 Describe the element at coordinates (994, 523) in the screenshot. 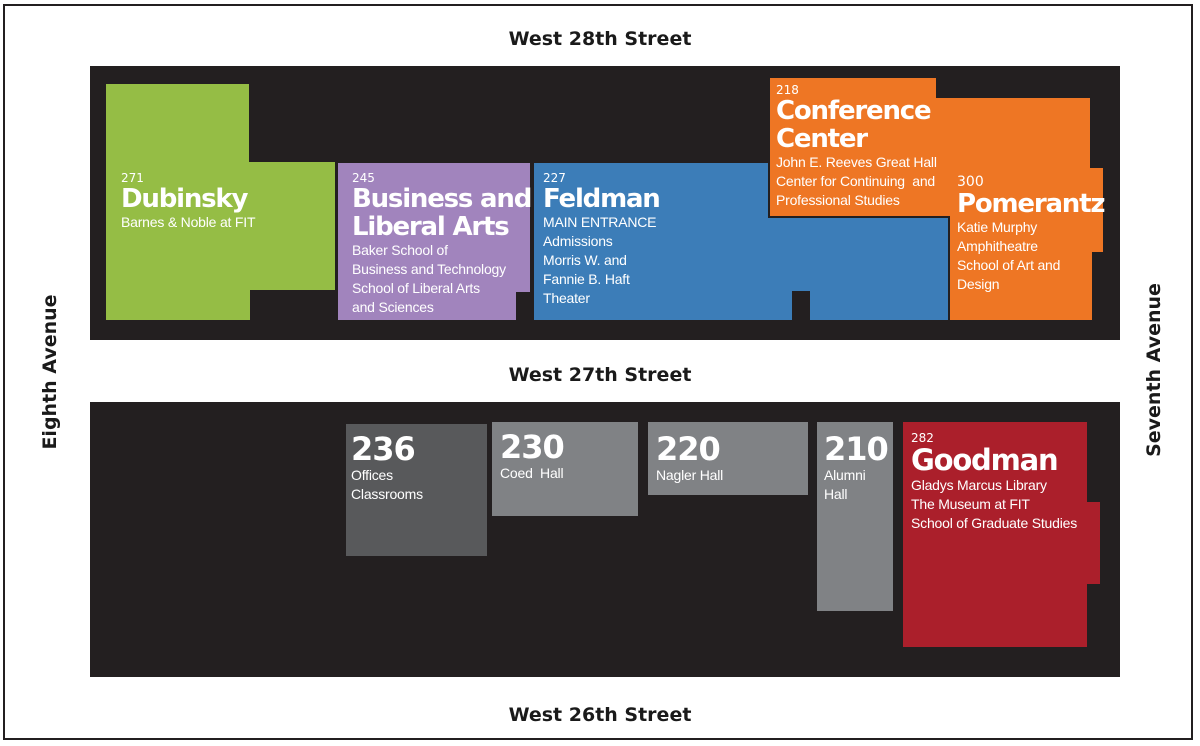

I see `detail-line: School of Graduate Studies` at that location.